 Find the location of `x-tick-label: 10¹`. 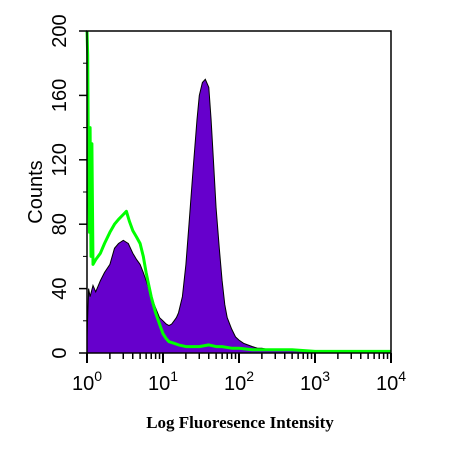

x-tick-label: 10¹ is located at coordinates (163, 381).